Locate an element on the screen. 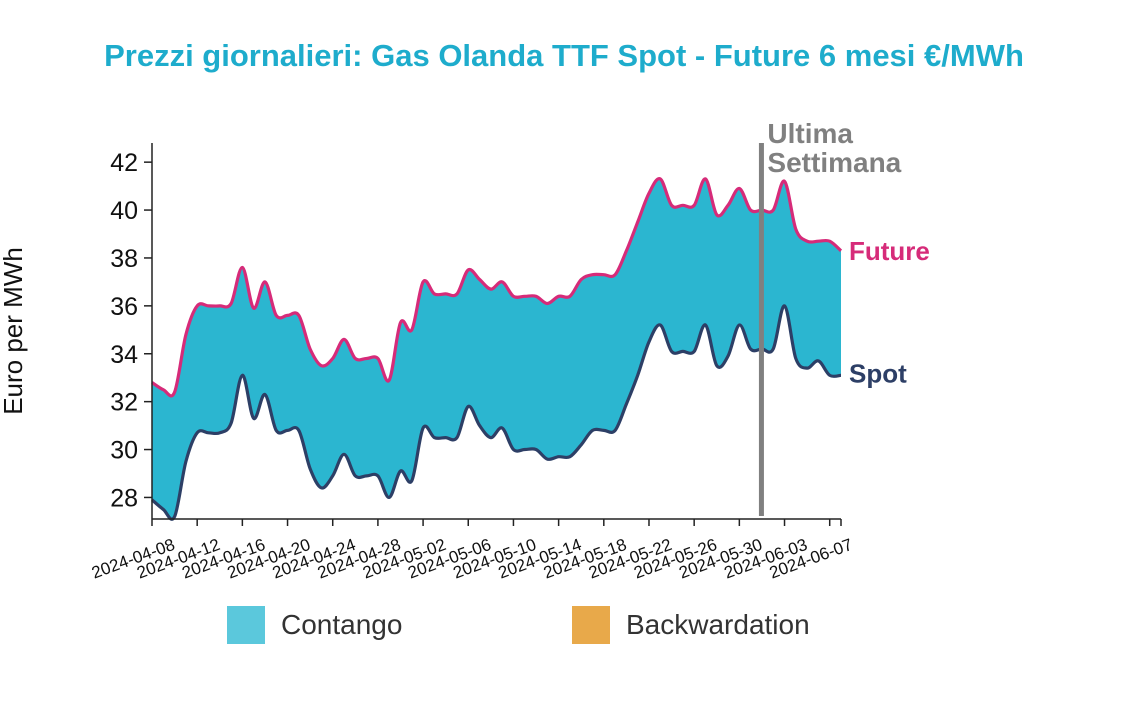 The width and height of the screenshot is (1128, 714). legend-swatch-contango is located at coordinates (246, 625).